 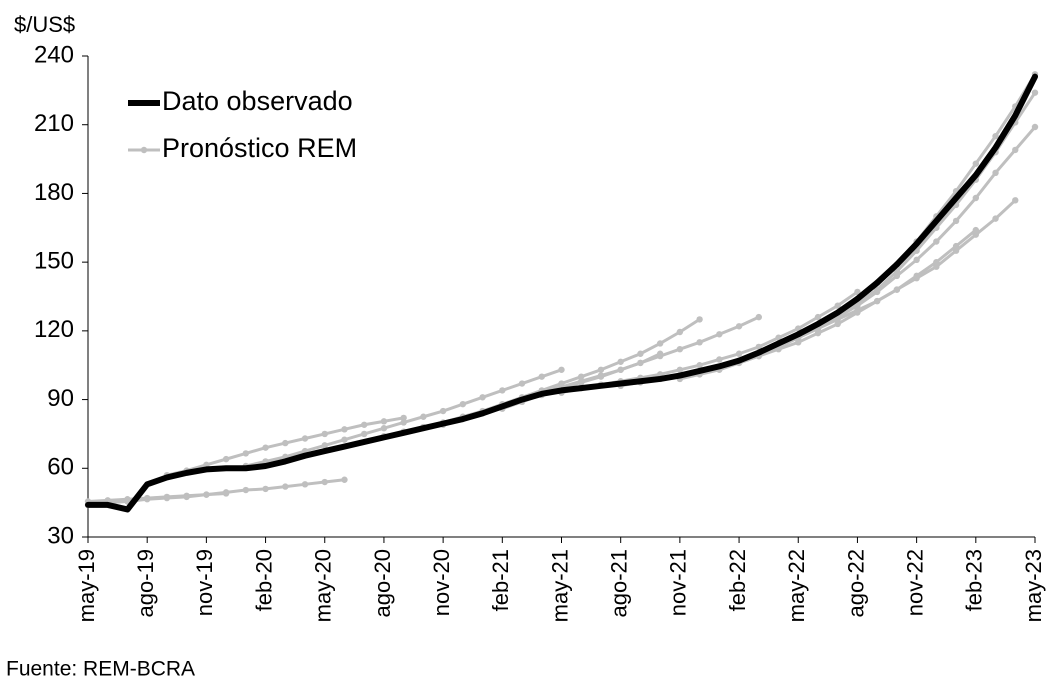 What do you see at coordinates (855, 583) in the screenshot?
I see `x-tick-label: ago-22` at bounding box center [855, 583].